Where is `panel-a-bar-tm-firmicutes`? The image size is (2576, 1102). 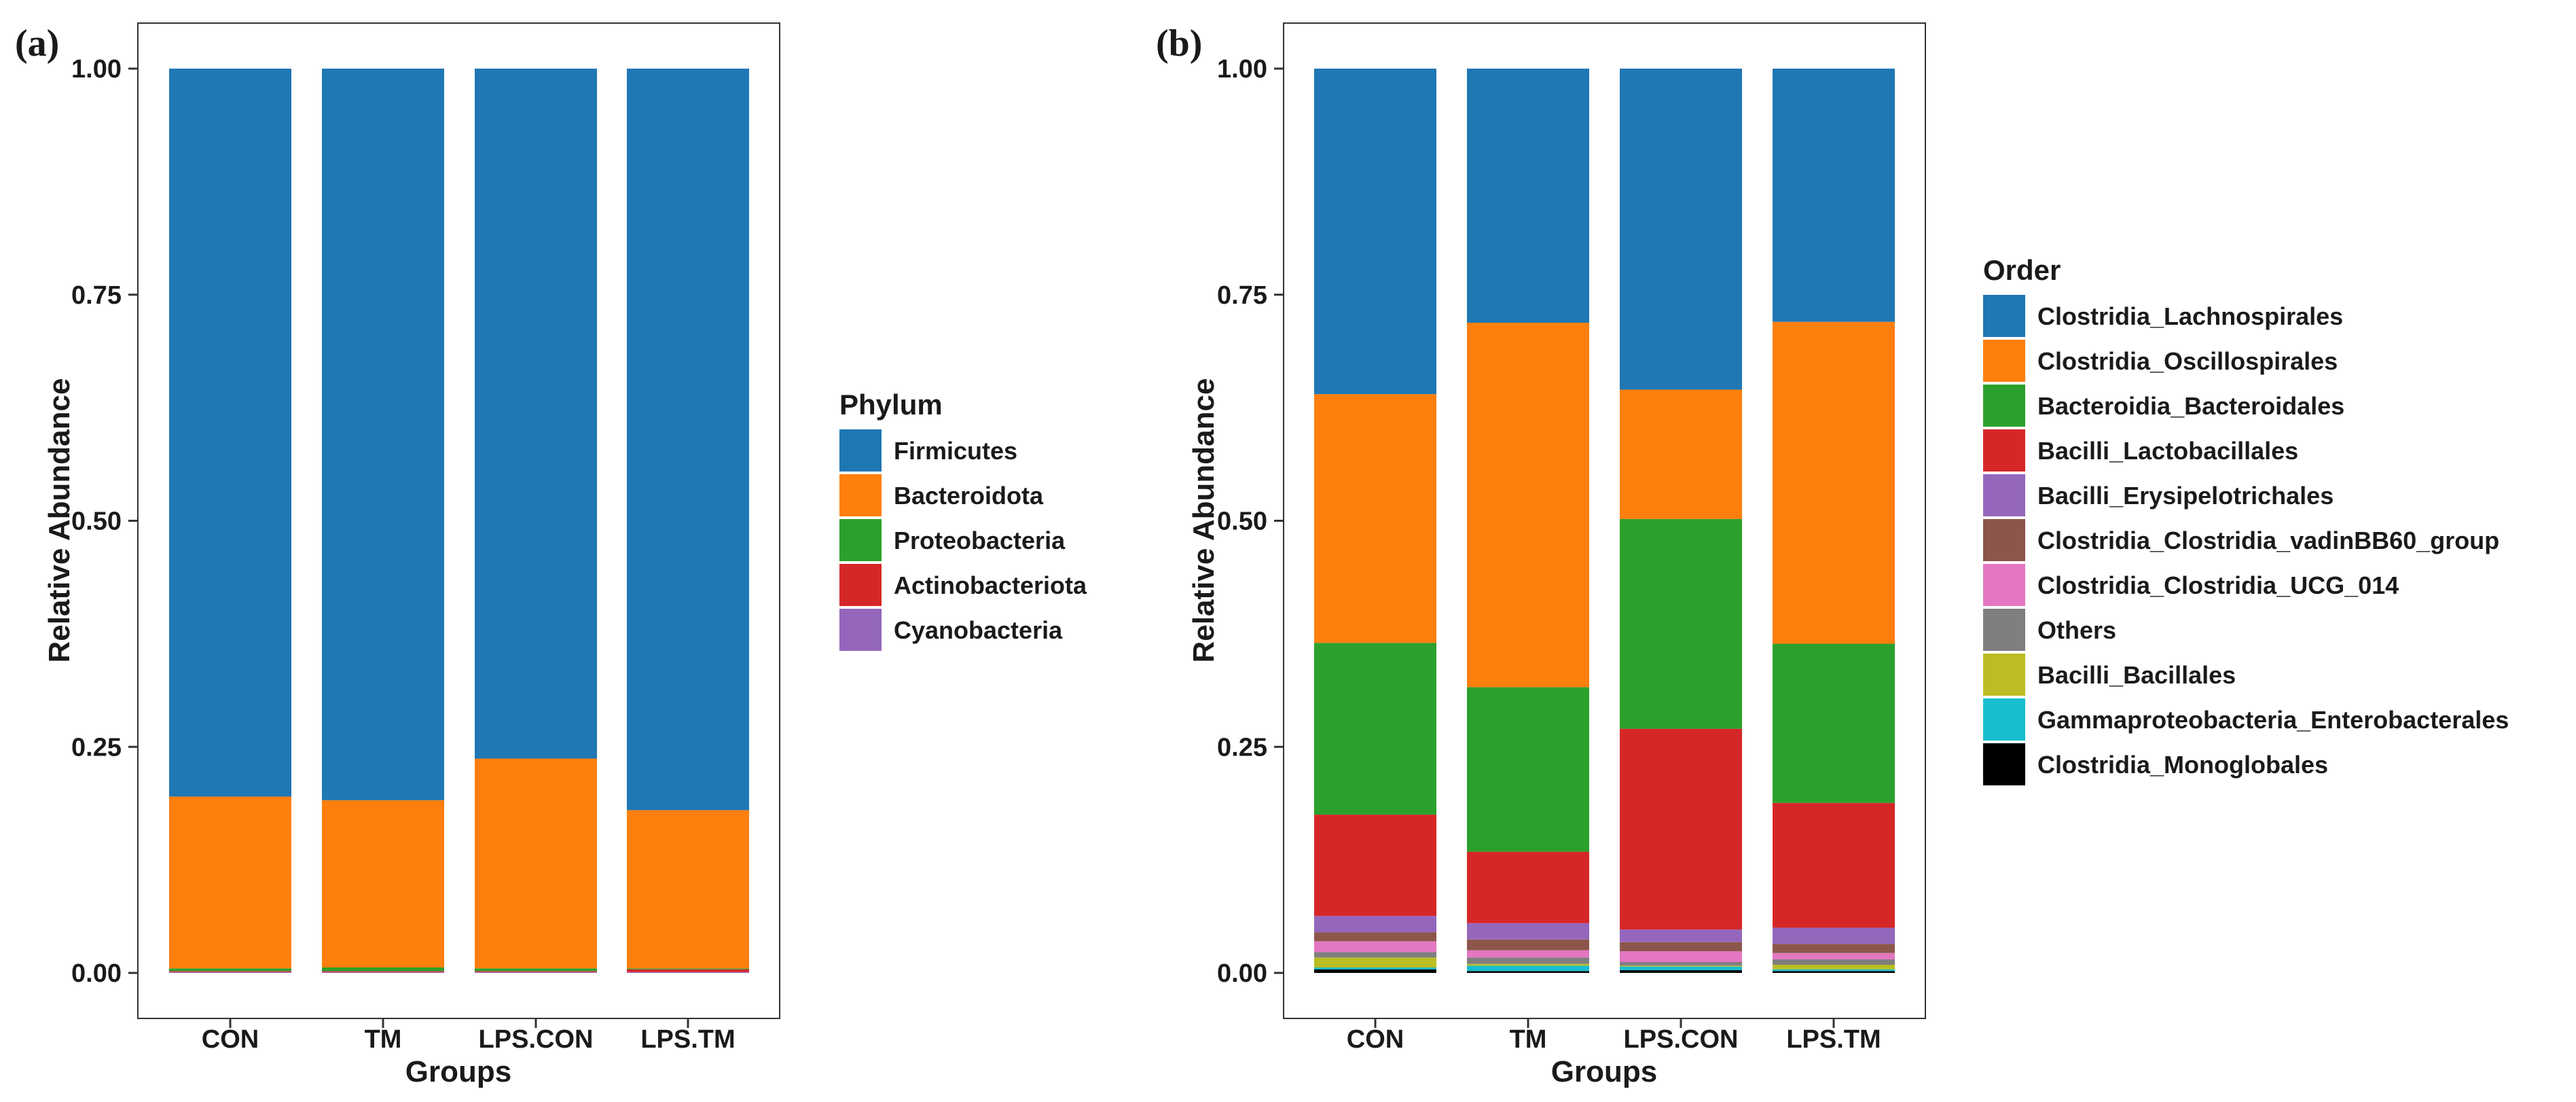
panel-a-bar-tm-firmicutes is located at coordinates (383, 434).